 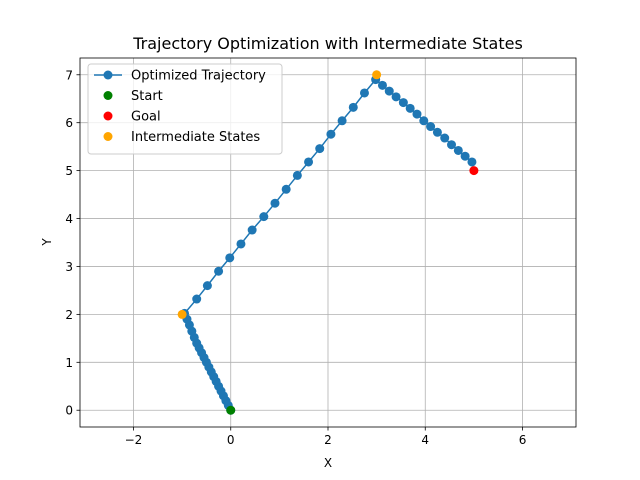 What do you see at coordinates (231, 440) in the screenshot?
I see `x-tick-label: 0` at bounding box center [231, 440].